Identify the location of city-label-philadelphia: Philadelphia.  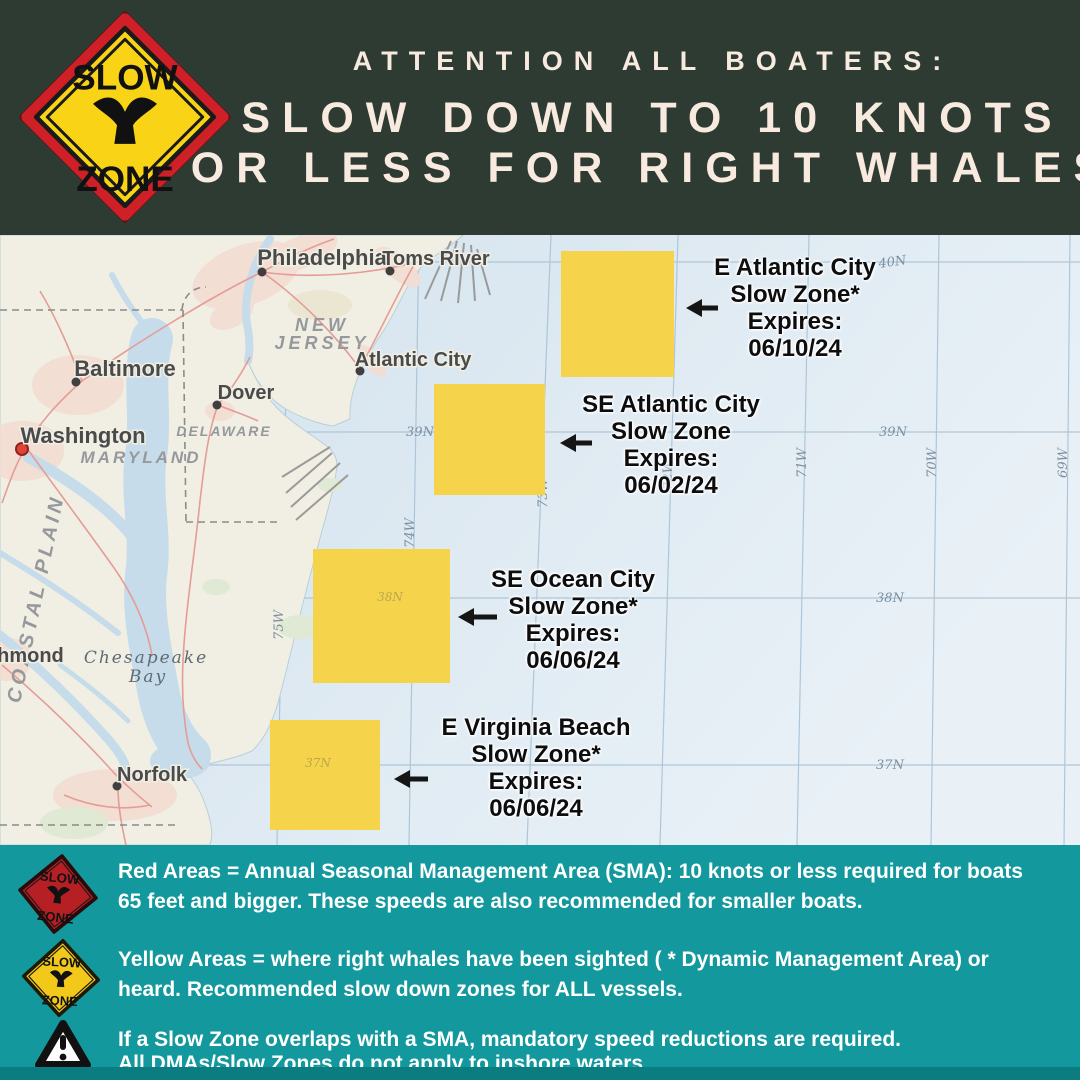
(322, 257).